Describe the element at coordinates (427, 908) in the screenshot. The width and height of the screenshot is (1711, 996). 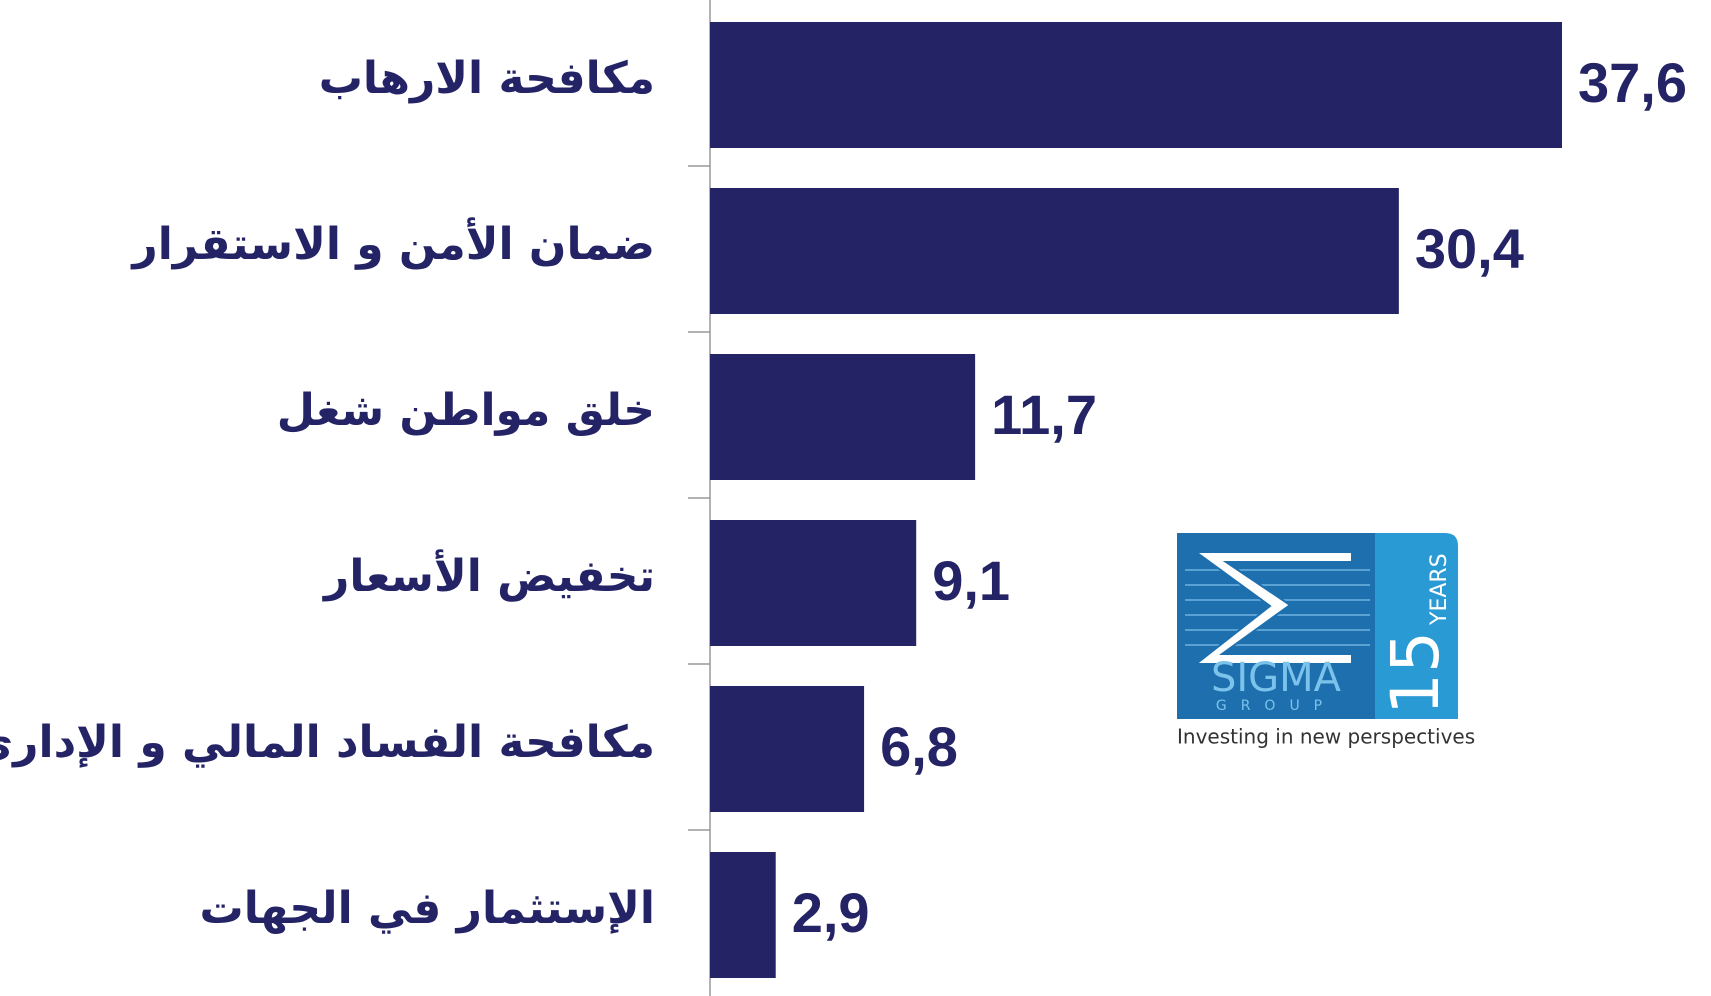
I see `category-label: الإستثمار في الجهات` at that location.